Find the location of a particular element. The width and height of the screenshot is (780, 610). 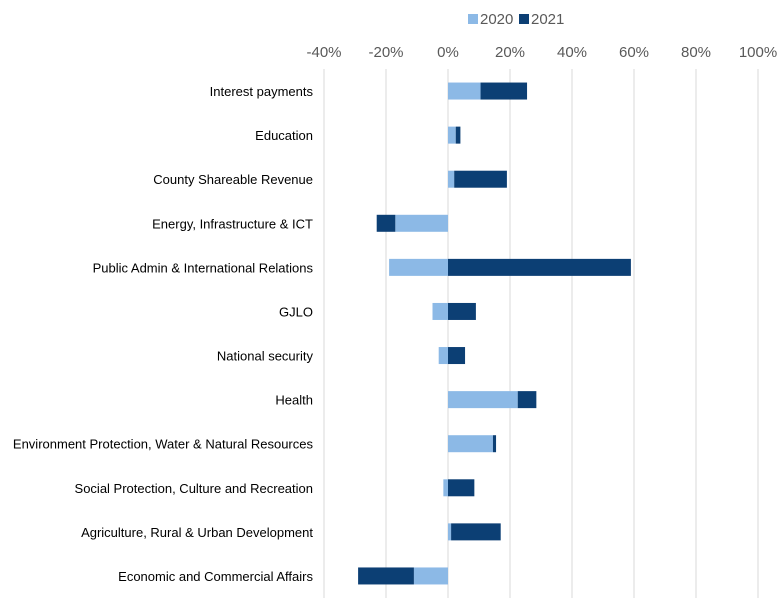

category-label: Public Admin & International Relations is located at coordinates (203, 267).